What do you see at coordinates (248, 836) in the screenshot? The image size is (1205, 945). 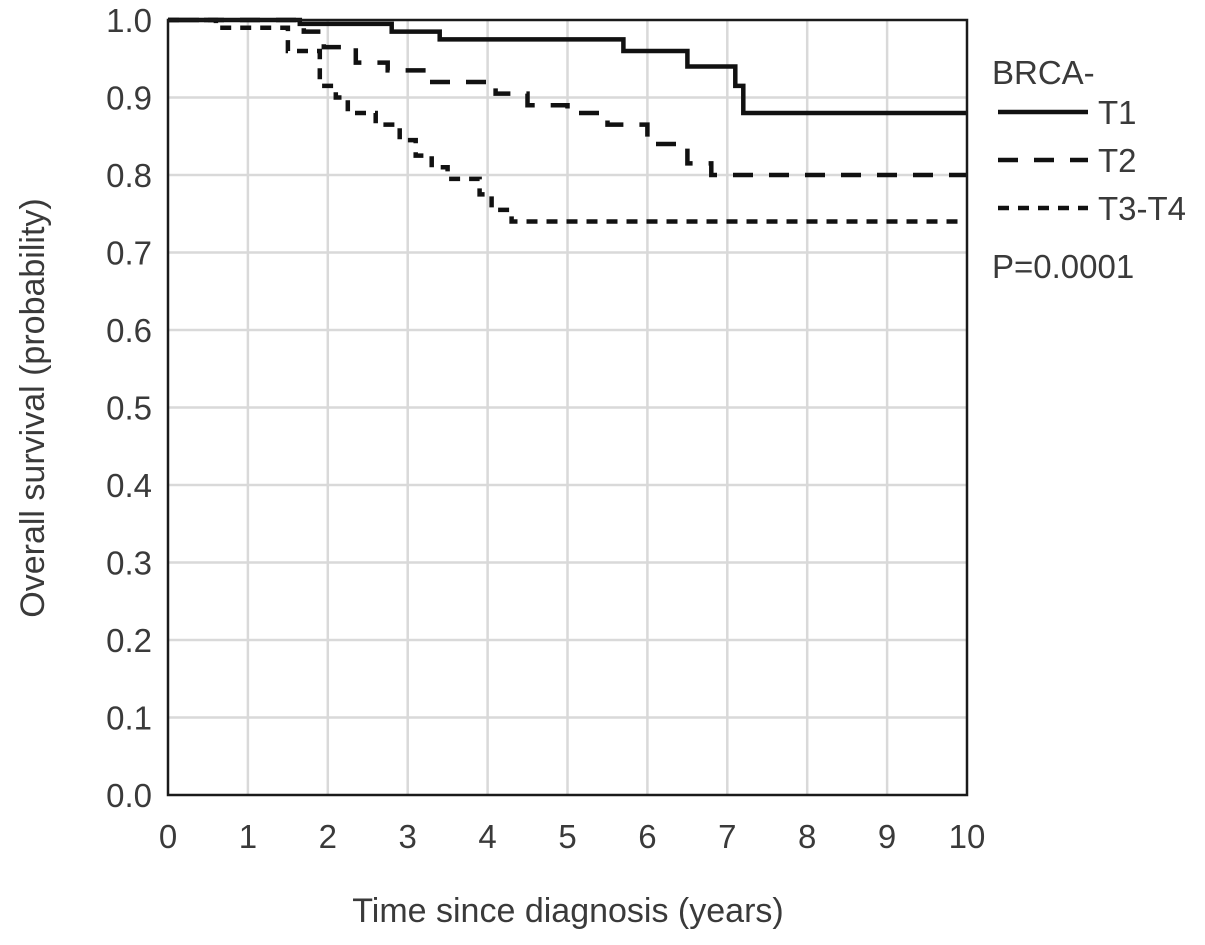 I see `x-tick-label: 1` at bounding box center [248, 836].